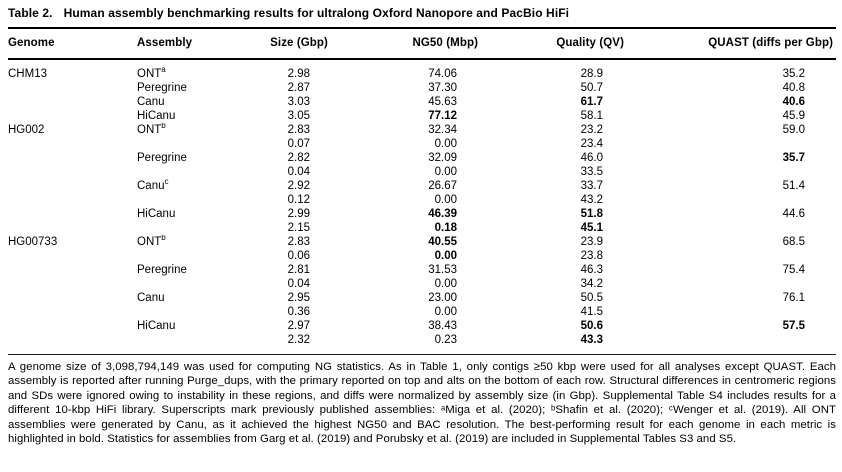 This screenshot has height=472, width=842. What do you see at coordinates (591, 298) in the screenshot?
I see `qv-cell: 50.5` at bounding box center [591, 298].